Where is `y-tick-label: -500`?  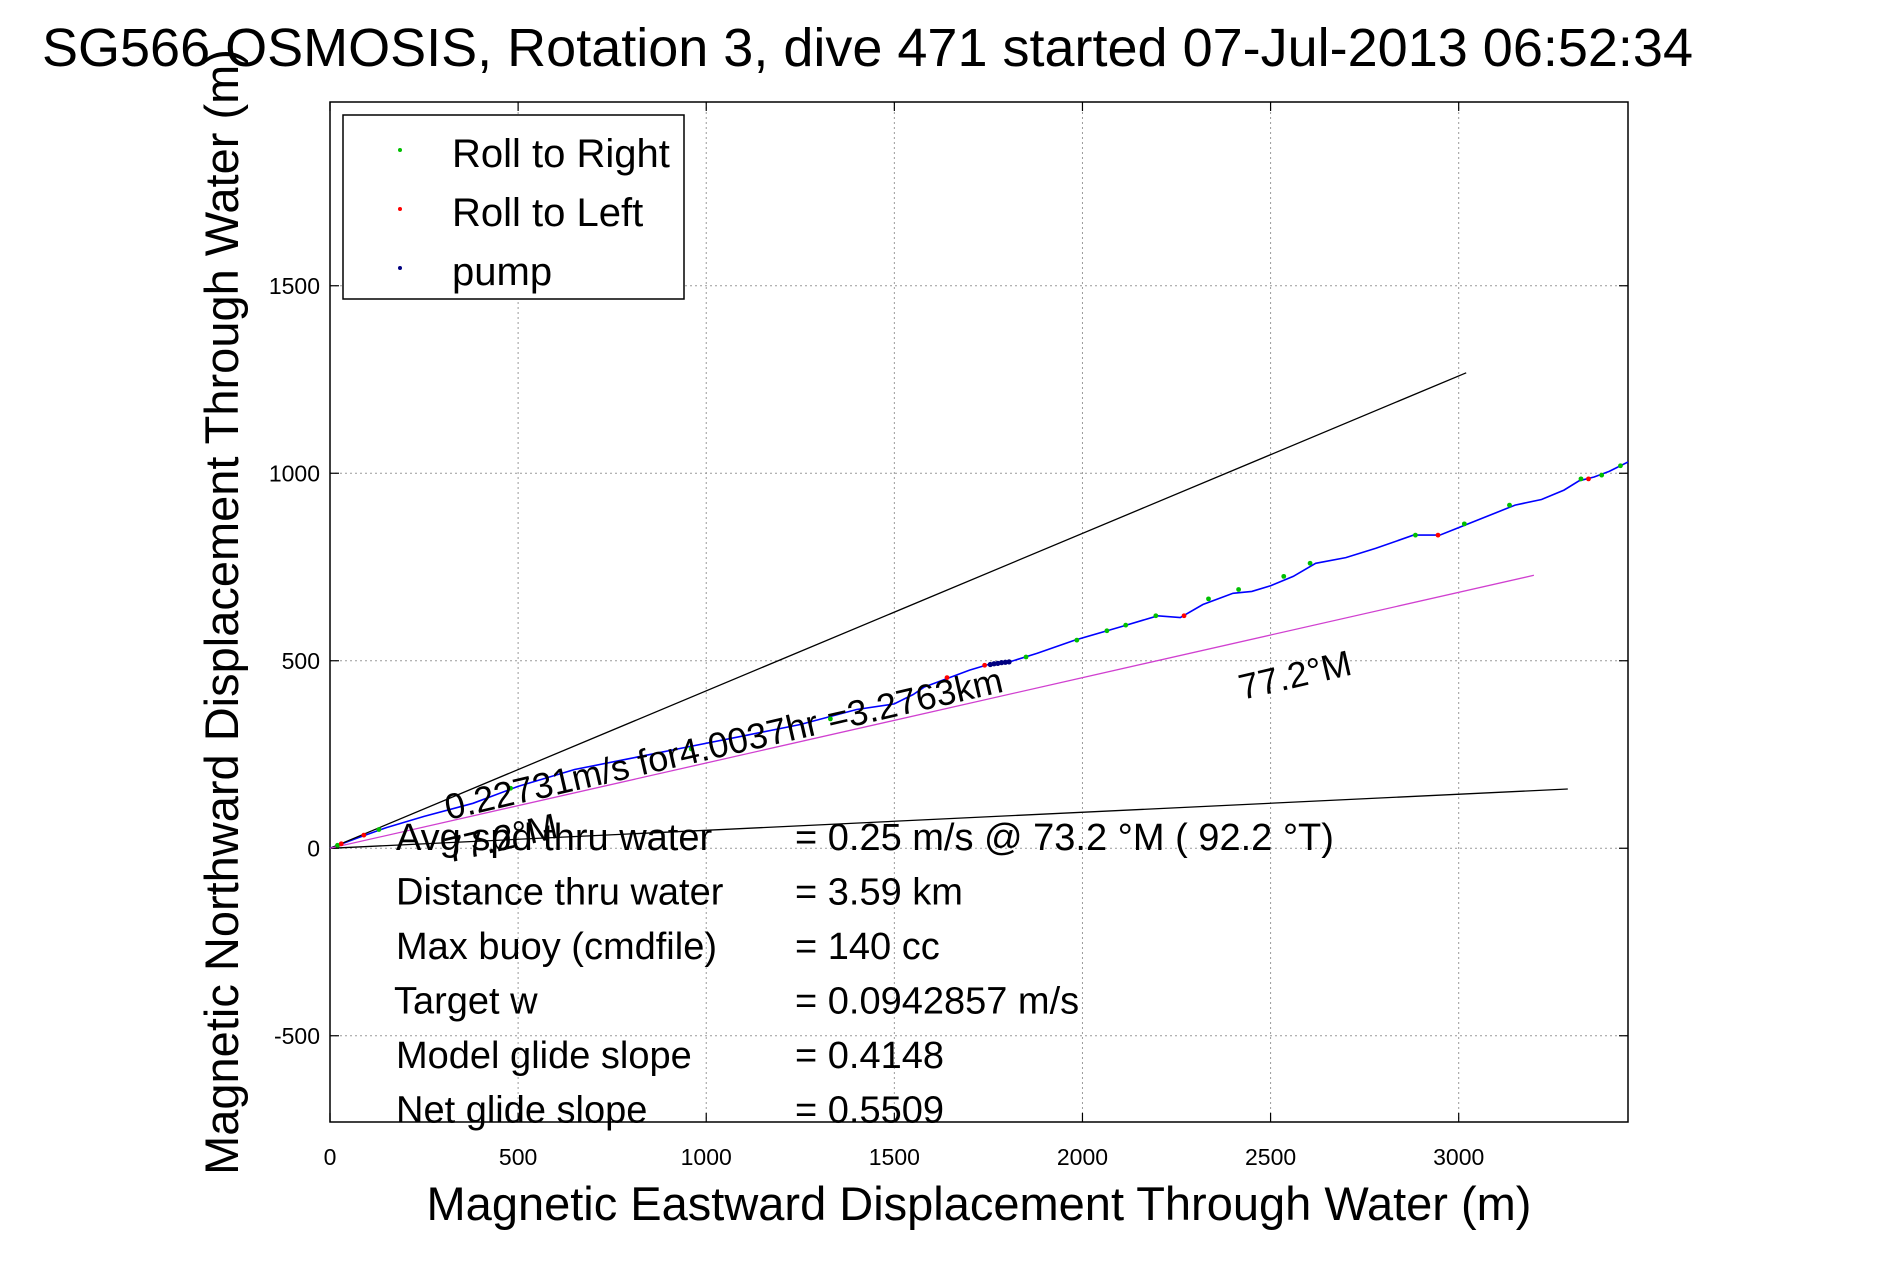 y-tick-label: -500 is located at coordinates (297, 1036).